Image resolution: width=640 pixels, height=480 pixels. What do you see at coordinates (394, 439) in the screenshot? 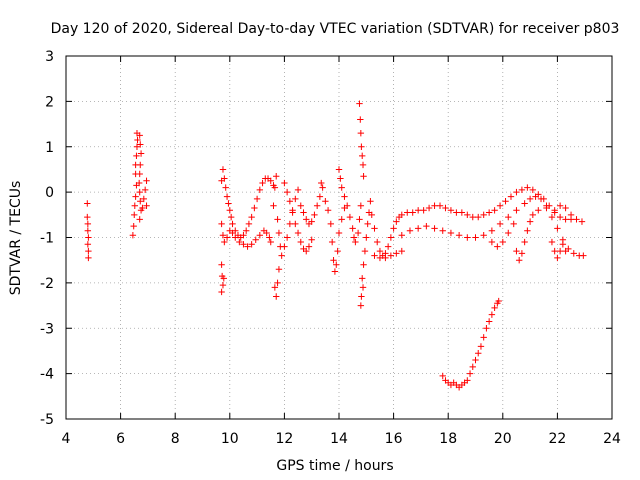
I see `x-tick-label-16: 16` at bounding box center [394, 439].